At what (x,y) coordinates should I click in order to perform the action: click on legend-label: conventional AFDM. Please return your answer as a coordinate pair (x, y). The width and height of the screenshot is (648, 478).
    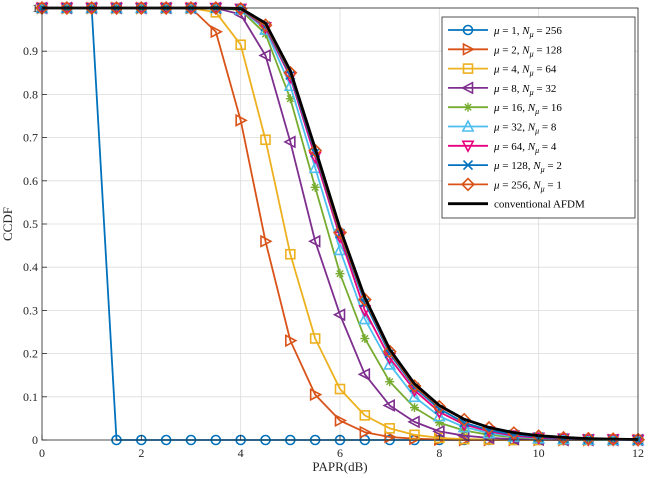
    Looking at the image, I should click on (539, 205).